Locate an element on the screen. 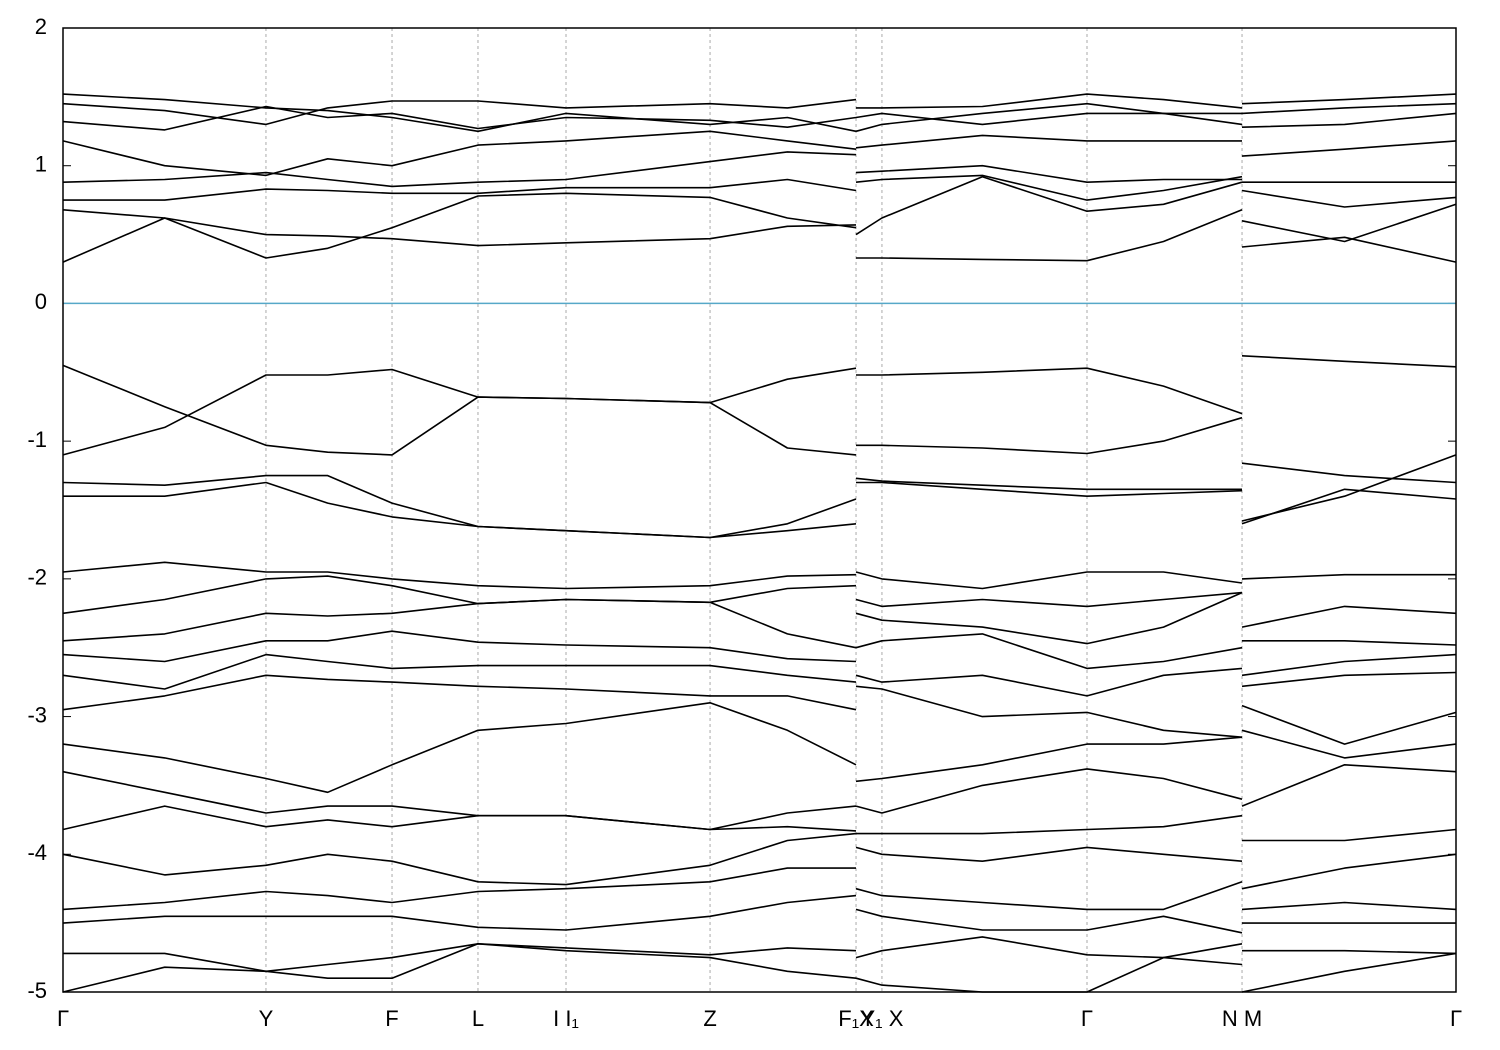  y-tick-label: -5 is located at coordinates (37, 990).